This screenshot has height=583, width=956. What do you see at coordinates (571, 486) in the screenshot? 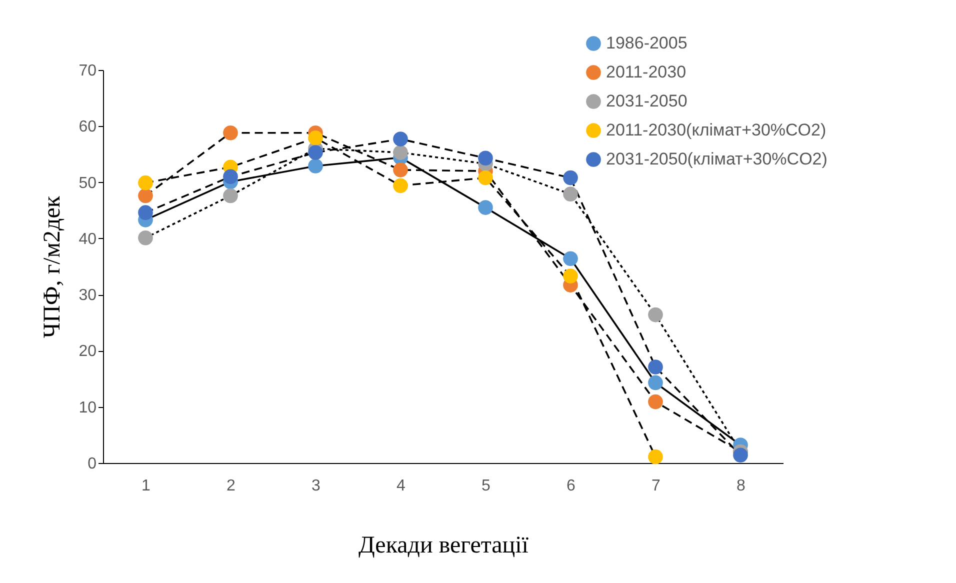
I see `x-tick-label: 6` at bounding box center [571, 486].